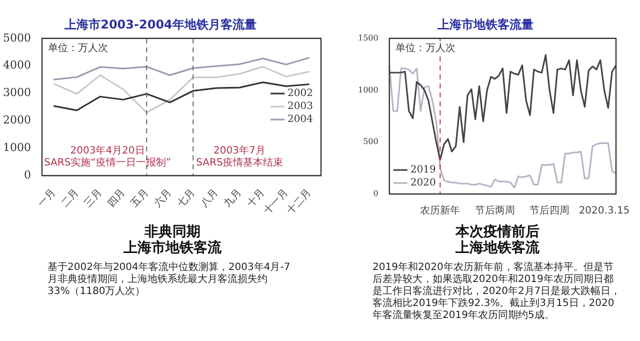 This screenshot has height=341, width=640. I want to click on ref-line-label: 2003年7月 SARS疫情基本结束, so click(239, 156).